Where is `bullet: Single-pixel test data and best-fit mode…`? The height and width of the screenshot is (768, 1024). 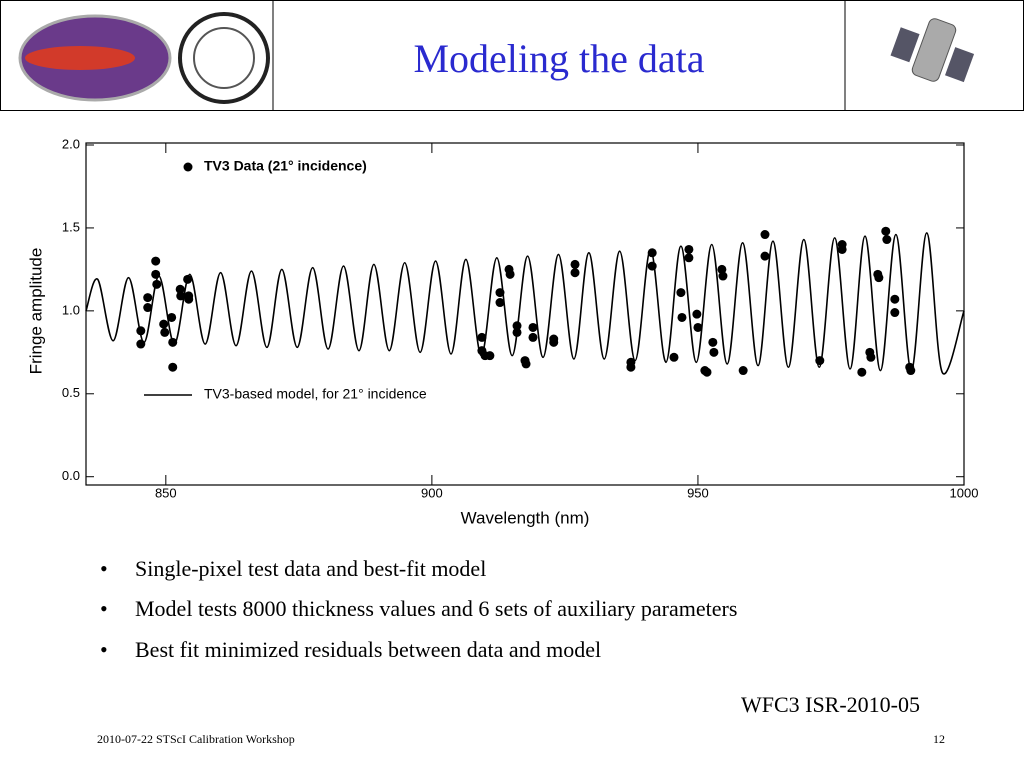 bullet: Single-pixel test data and best-fit mode… is located at coordinates (310, 568).